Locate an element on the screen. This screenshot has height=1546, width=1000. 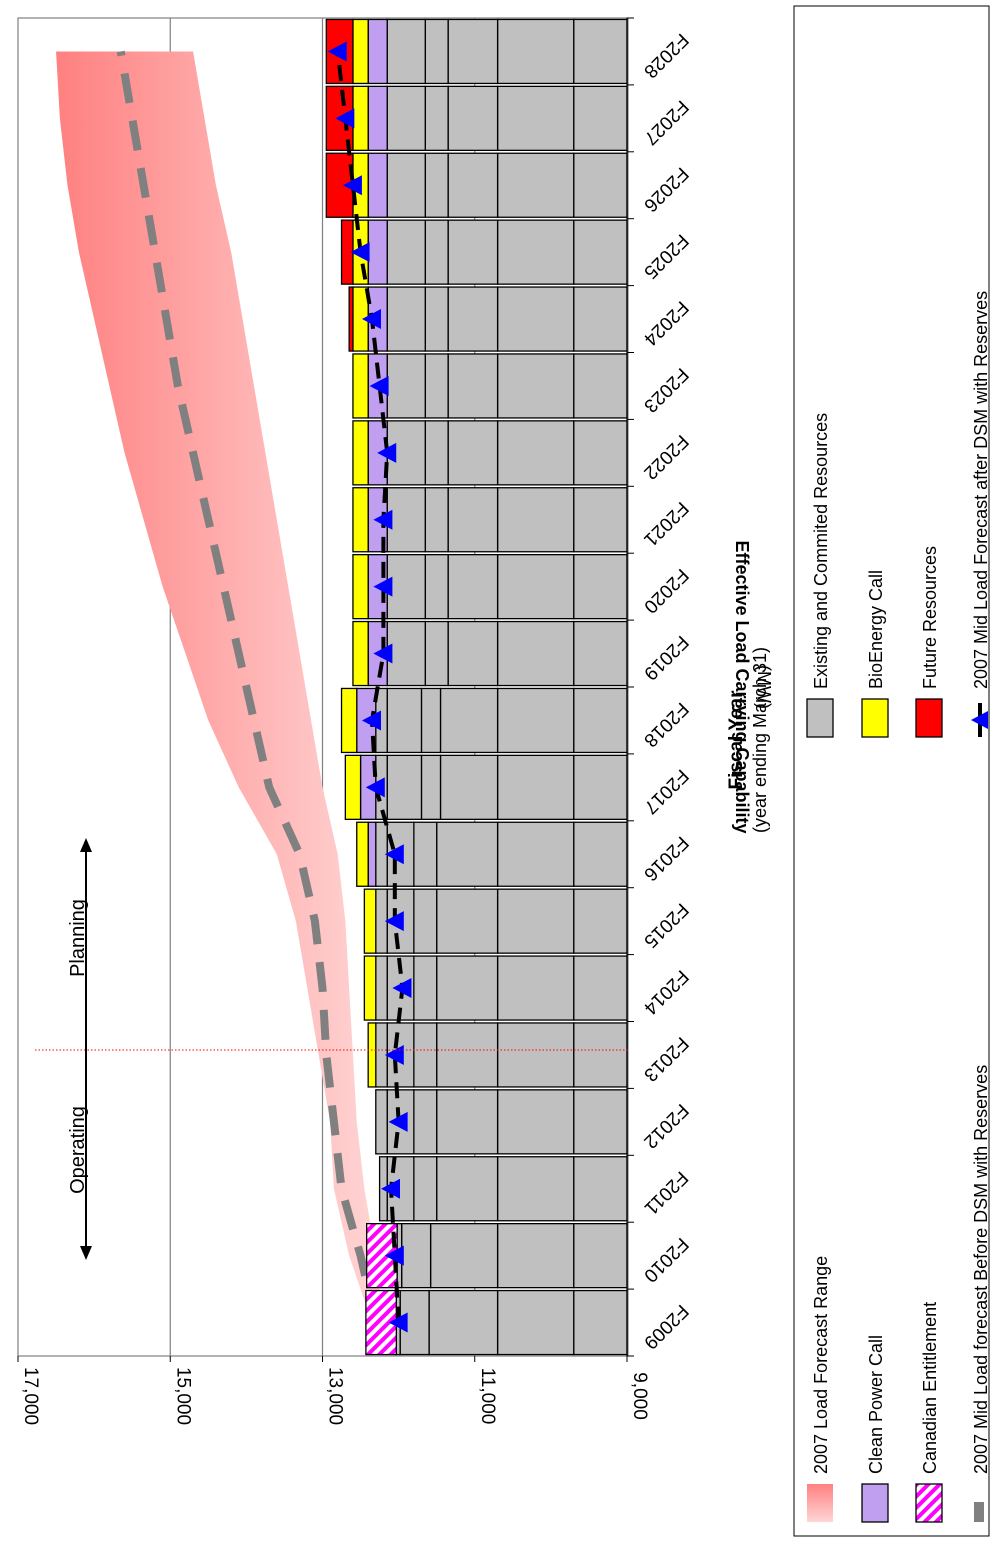
bar-F2018 is located at coordinates (484, 720).